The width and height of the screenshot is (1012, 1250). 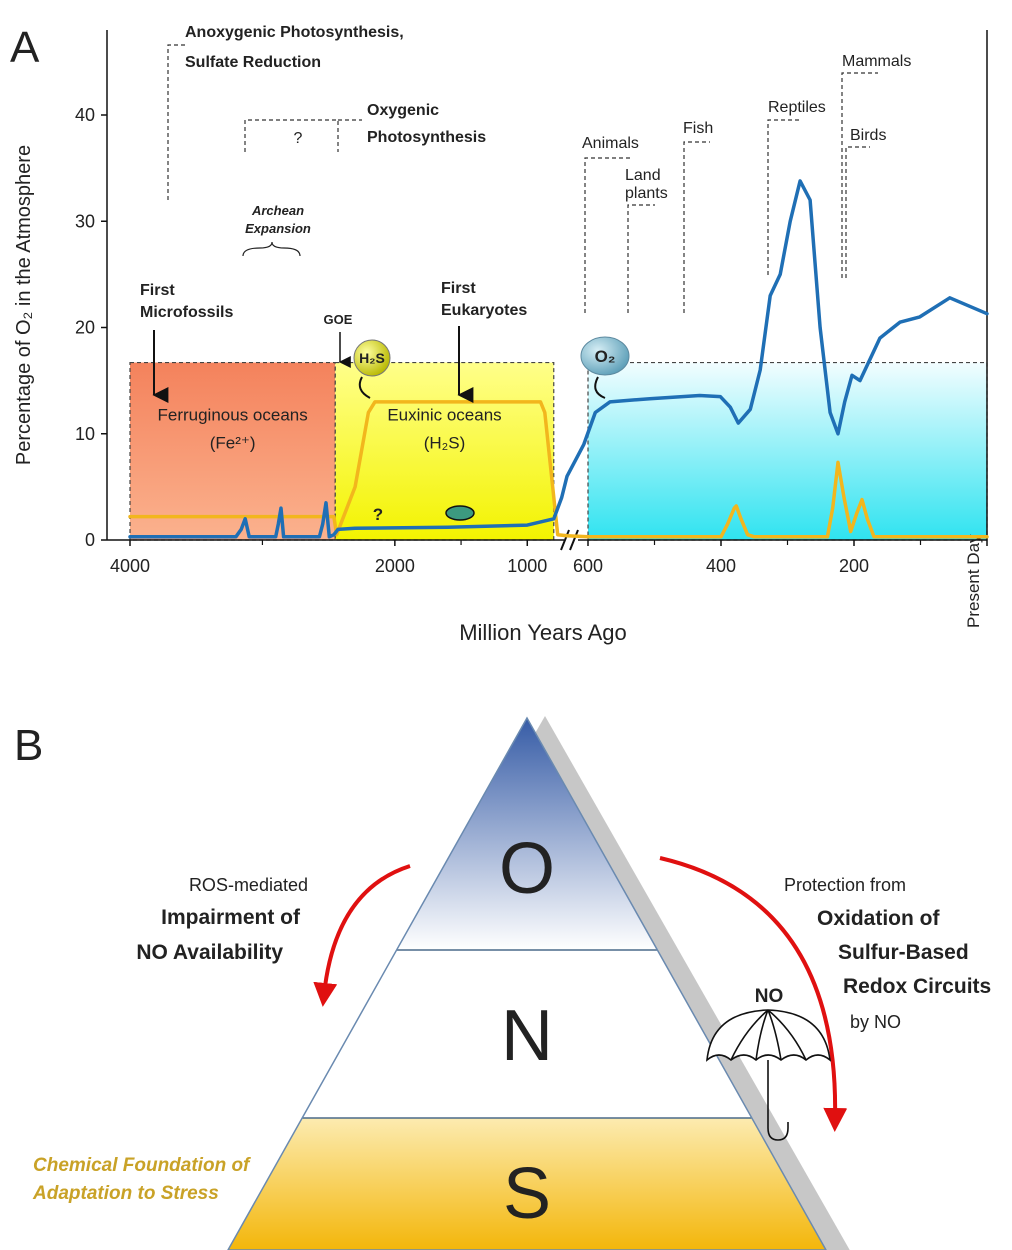 What do you see at coordinates (253, 62) in the screenshot?
I see `annotation: Sulfate Reduction` at bounding box center [253, 62].